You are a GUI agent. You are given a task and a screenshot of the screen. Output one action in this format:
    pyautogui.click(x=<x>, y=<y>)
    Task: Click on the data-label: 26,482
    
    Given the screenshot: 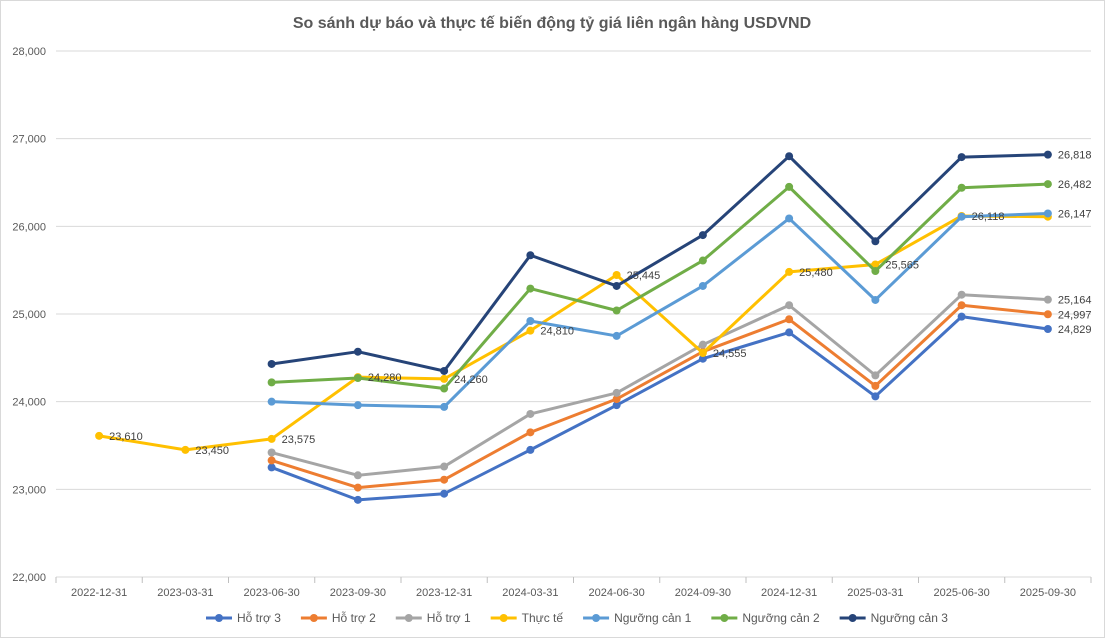 What is the action you would take?
    pyautogui.click(x=1075, y=185)
    